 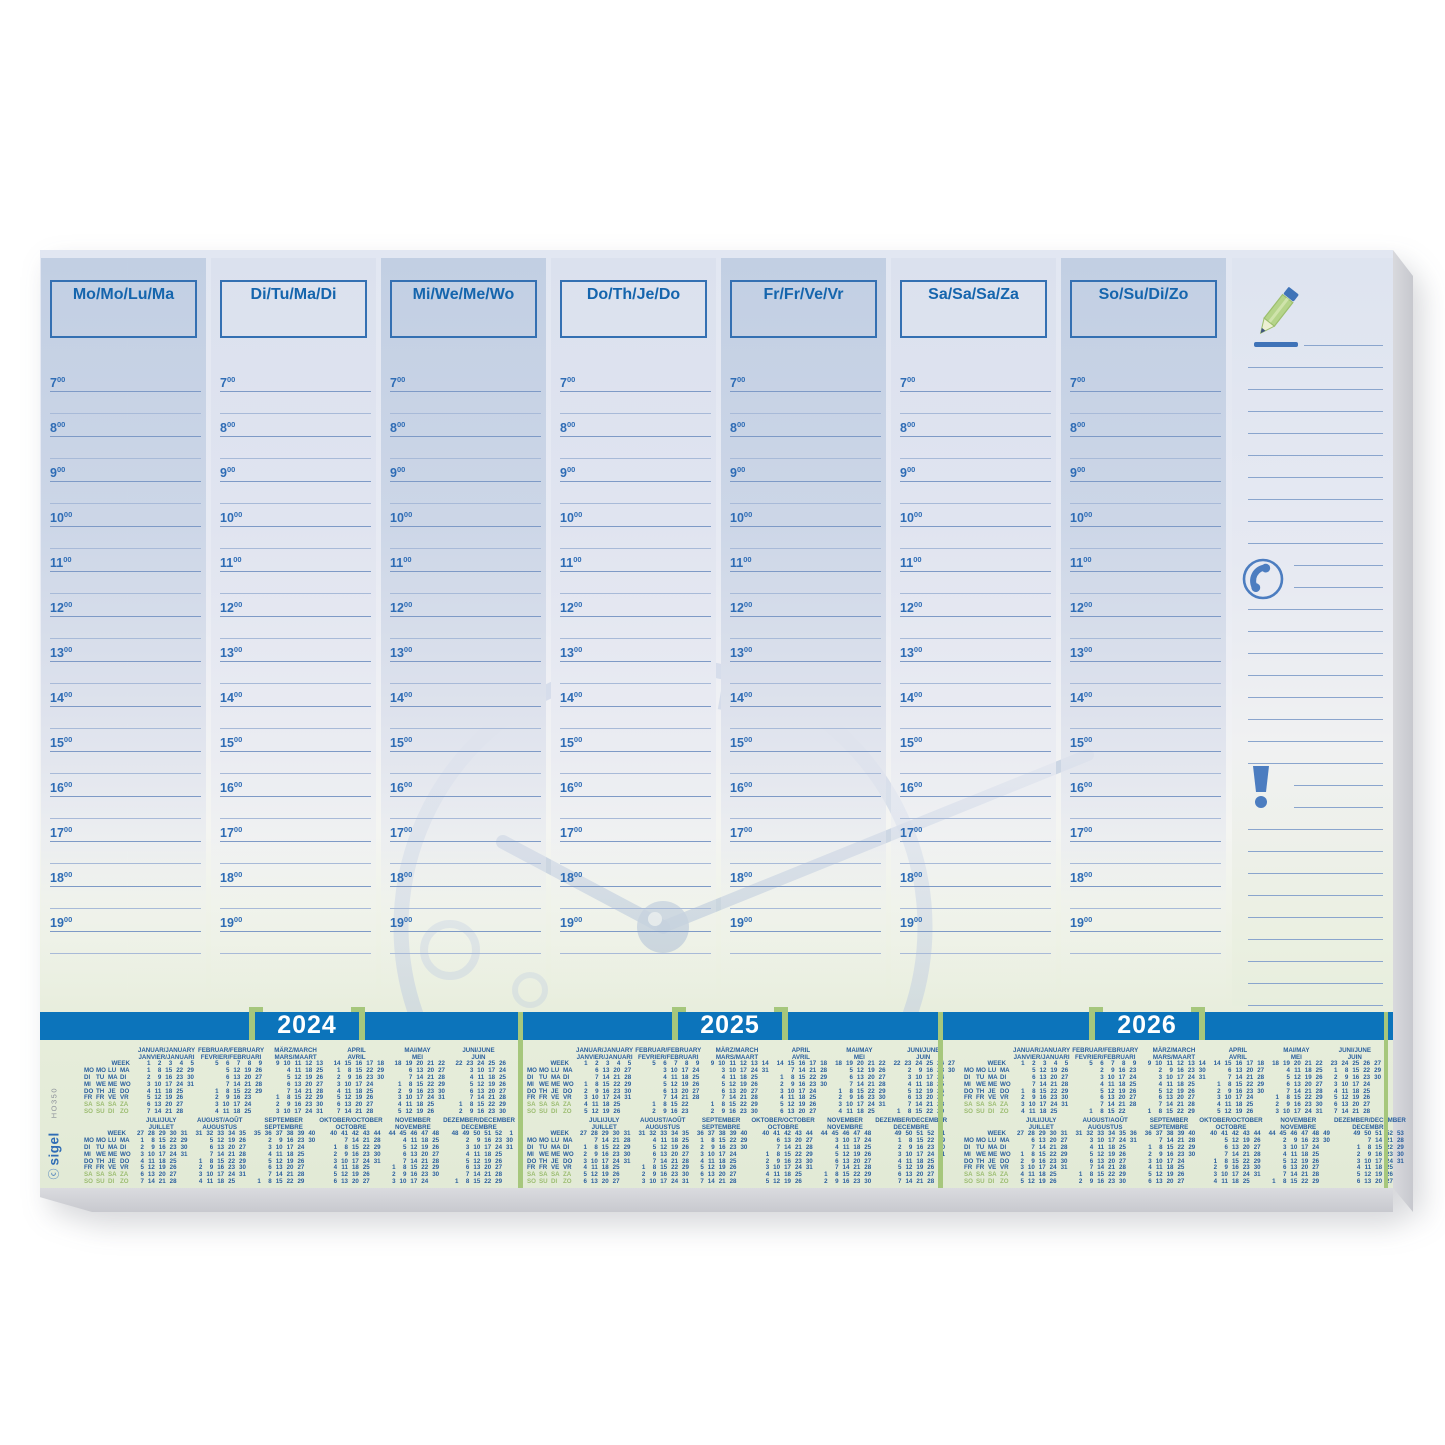 What do you see at coordinates (988, 1071) in the screenshot?
I see `weekday-label-row: MO MO LU MA` at bounding box center [988, 1071].